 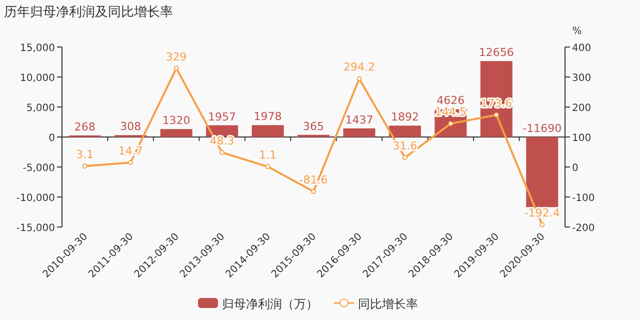 What do you see at coordinates (38, 168) in the screenshot?
I see `y-tick-label: -5,000` at bounding box center [38, 168].